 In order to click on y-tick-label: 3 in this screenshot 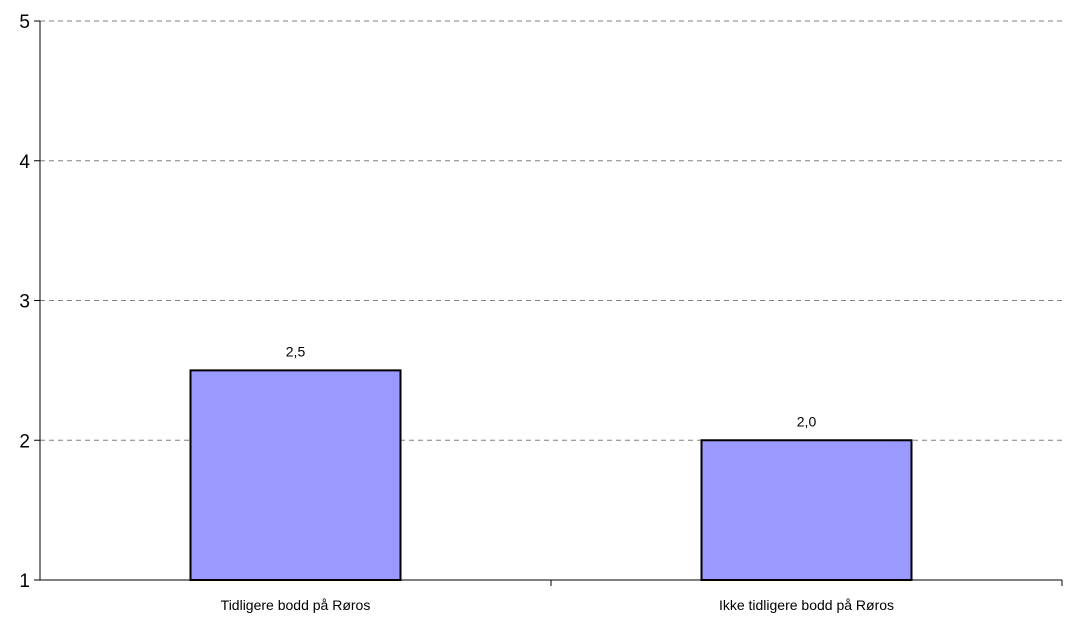, I will do `click(24, 302)`.